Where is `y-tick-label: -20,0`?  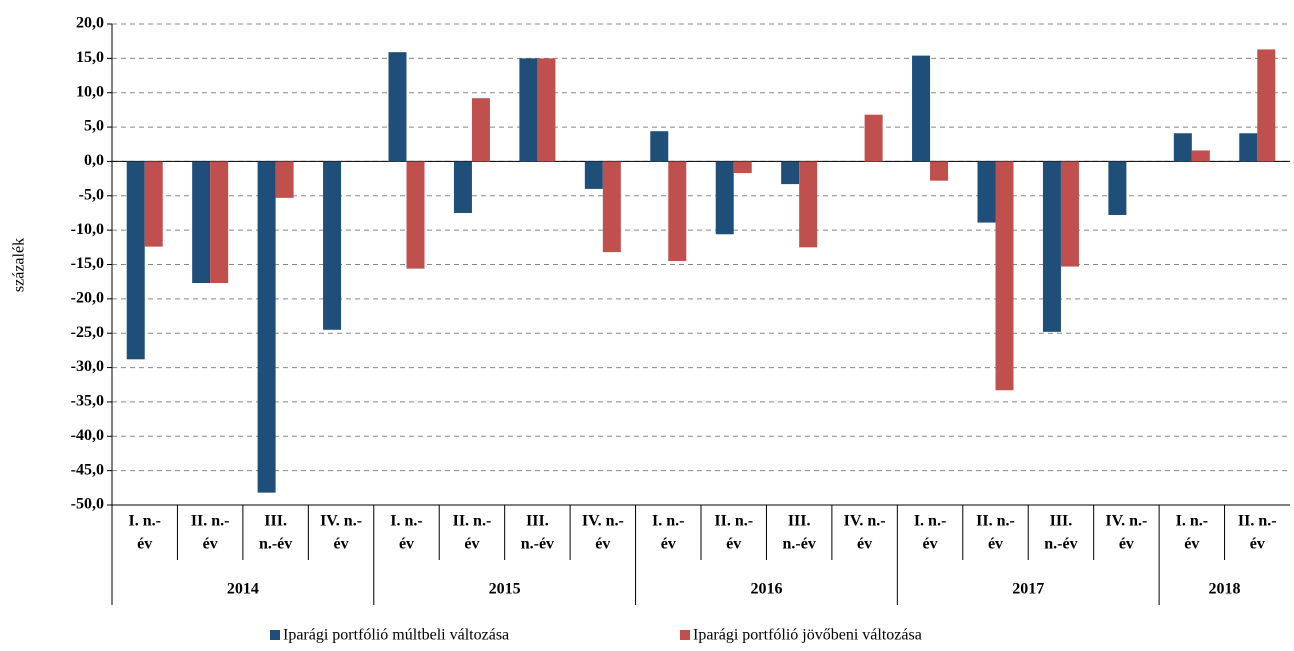
y-tick-label: -20,0 is located at coordinates (87, 298).